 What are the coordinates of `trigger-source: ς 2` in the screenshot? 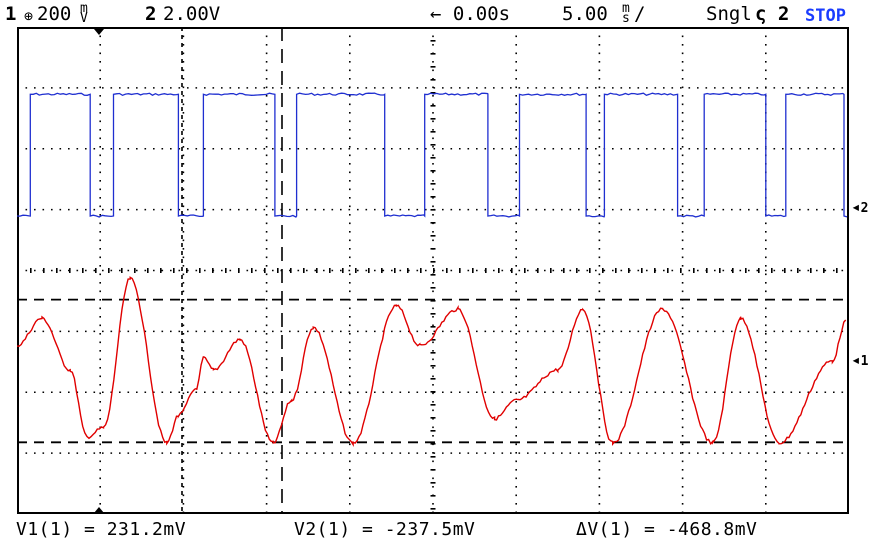 It's located at (772, 14).